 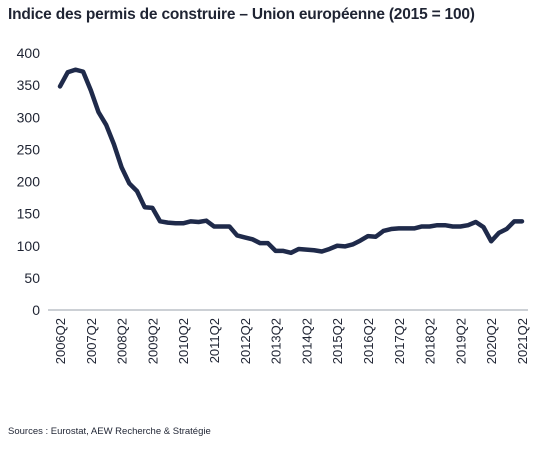 What do you see at coordinates (29, 117) in the screenshot?
I see `y-tick-label: 300` at bounding box center [29, 117].